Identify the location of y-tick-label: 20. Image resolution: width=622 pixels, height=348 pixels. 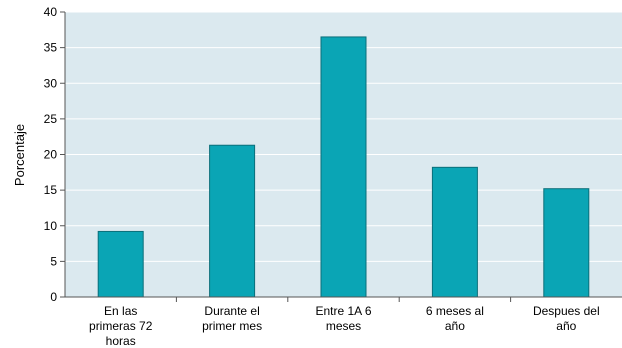
(51, 155).